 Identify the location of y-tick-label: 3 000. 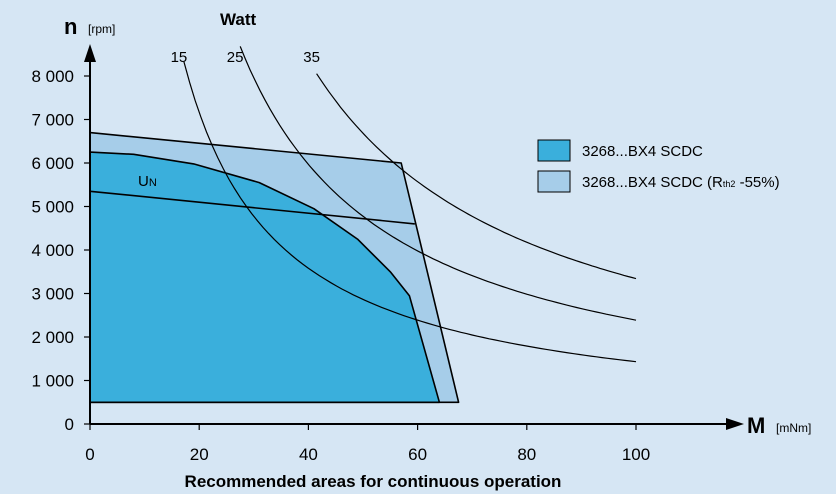
(52, 294).